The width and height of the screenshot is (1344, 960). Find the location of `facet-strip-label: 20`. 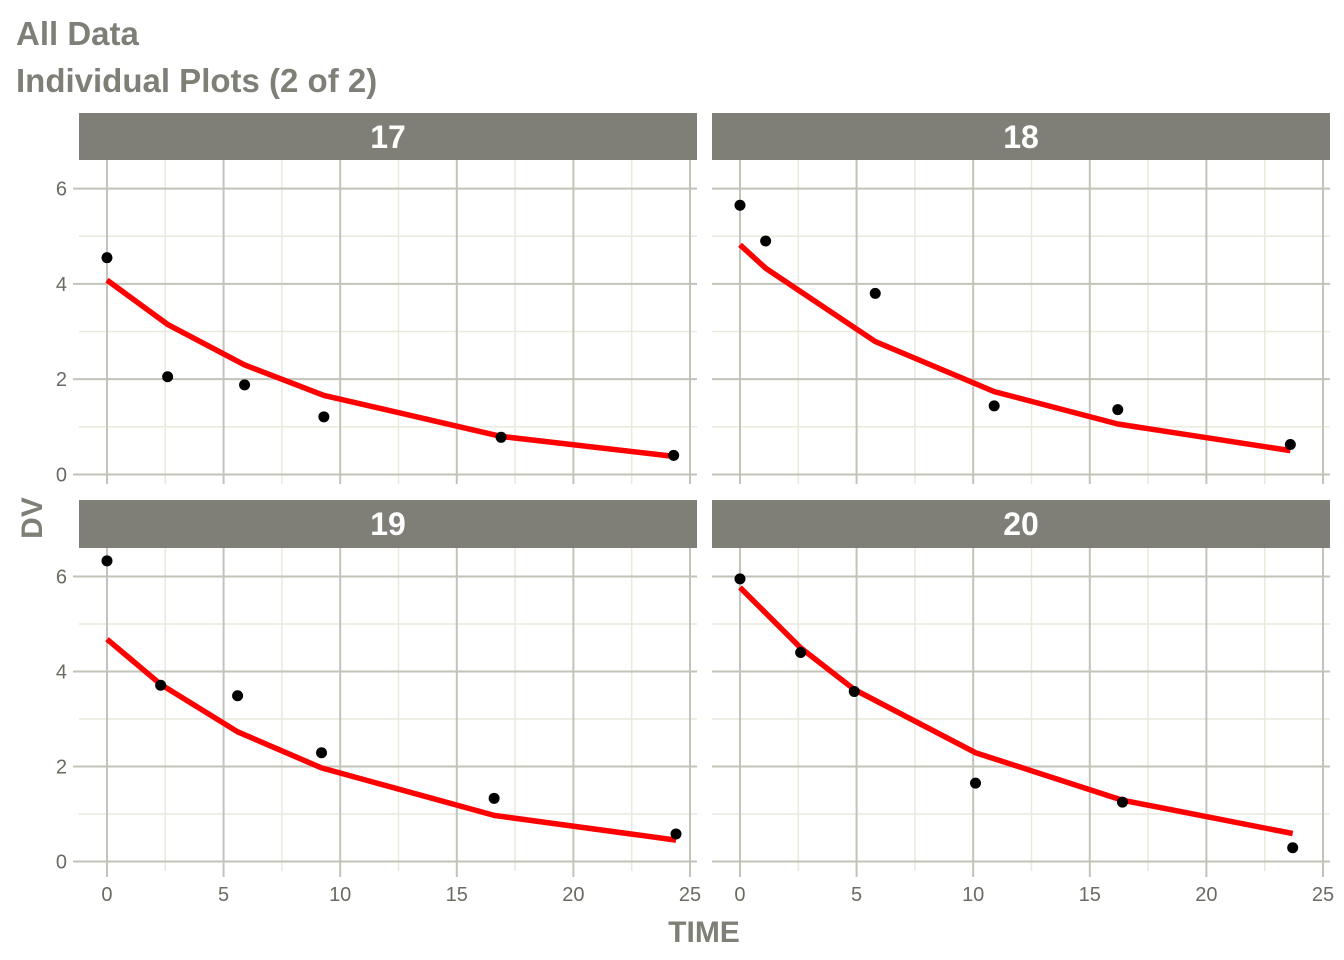

facet-strip-label: 20 is located at coordinates (1021, 524).